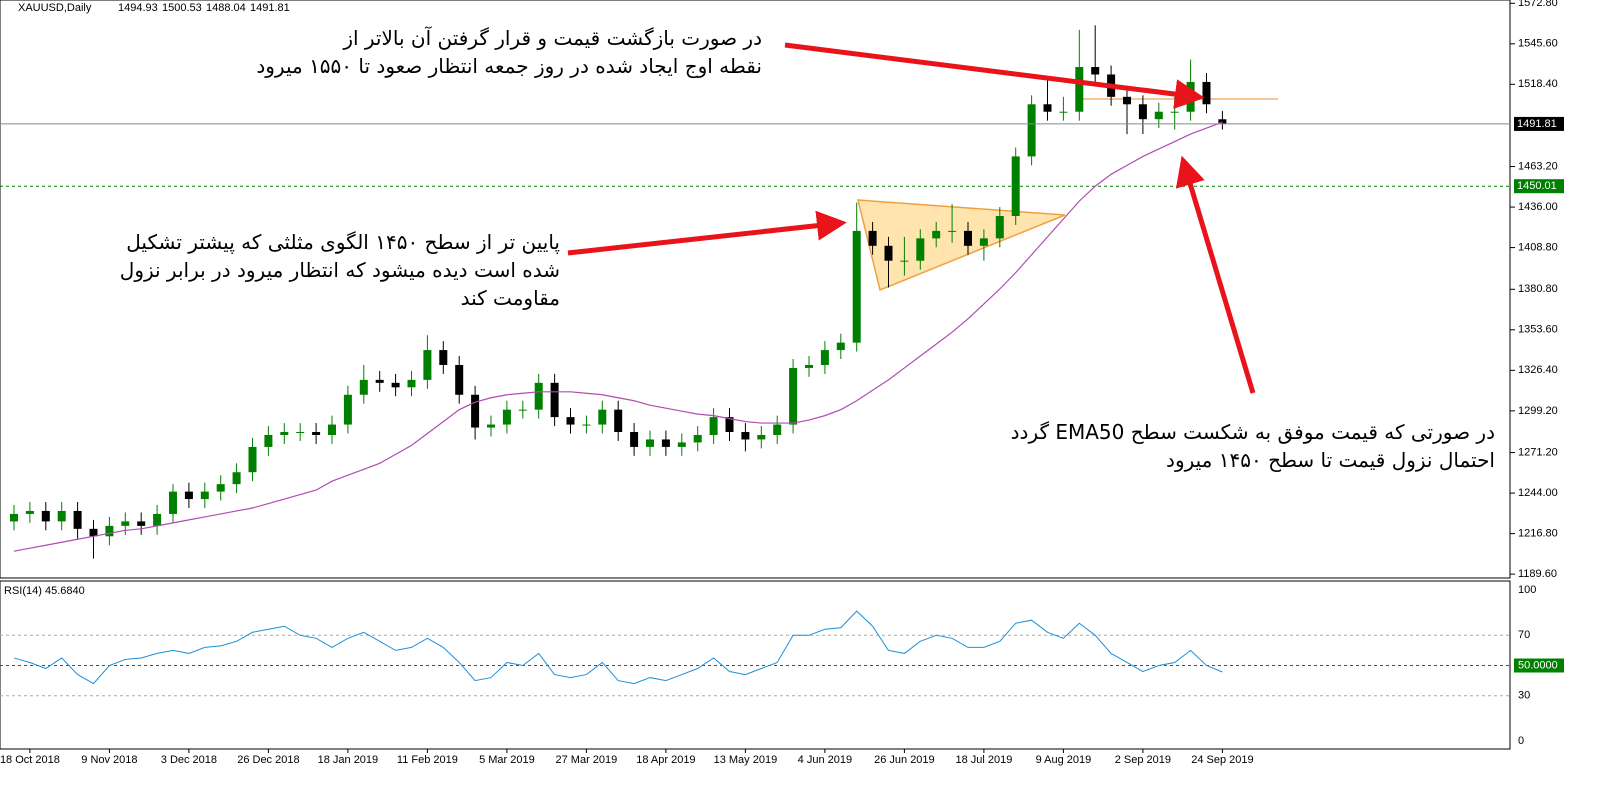  What do you see at coordinates (618, 647) in the screenshot?
I see `rsi-line` at bounding box center [618, 647].